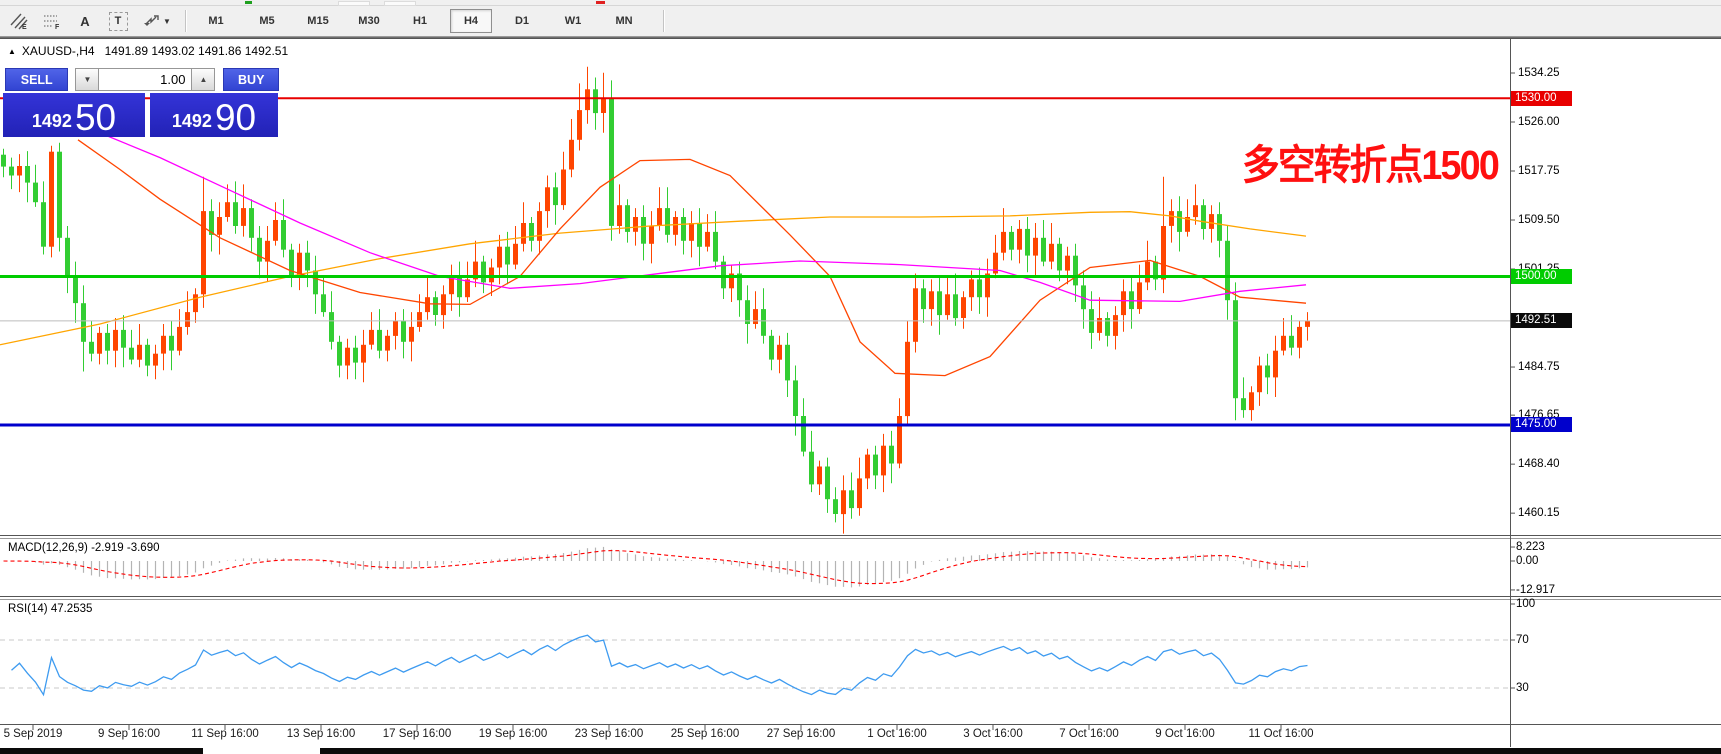  I want to click on timeframe-button-M5: M5, so click(267, 21).